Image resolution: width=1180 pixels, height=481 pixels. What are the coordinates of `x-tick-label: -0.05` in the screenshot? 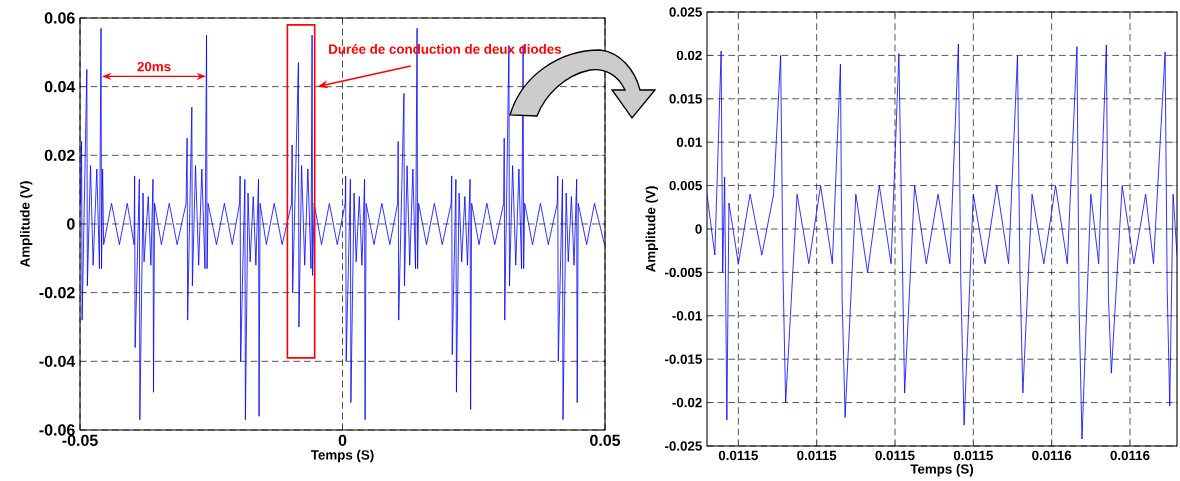 It's located at (80, 440).